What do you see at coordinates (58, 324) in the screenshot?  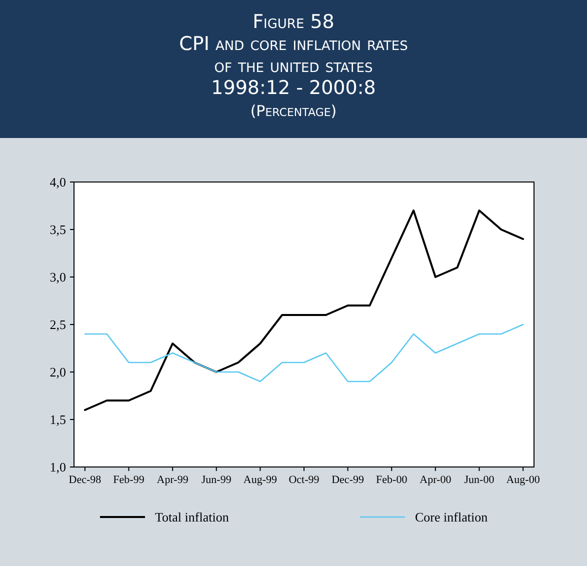 I see `y-tick-label: 2,5` at bounding box center [58, 324].